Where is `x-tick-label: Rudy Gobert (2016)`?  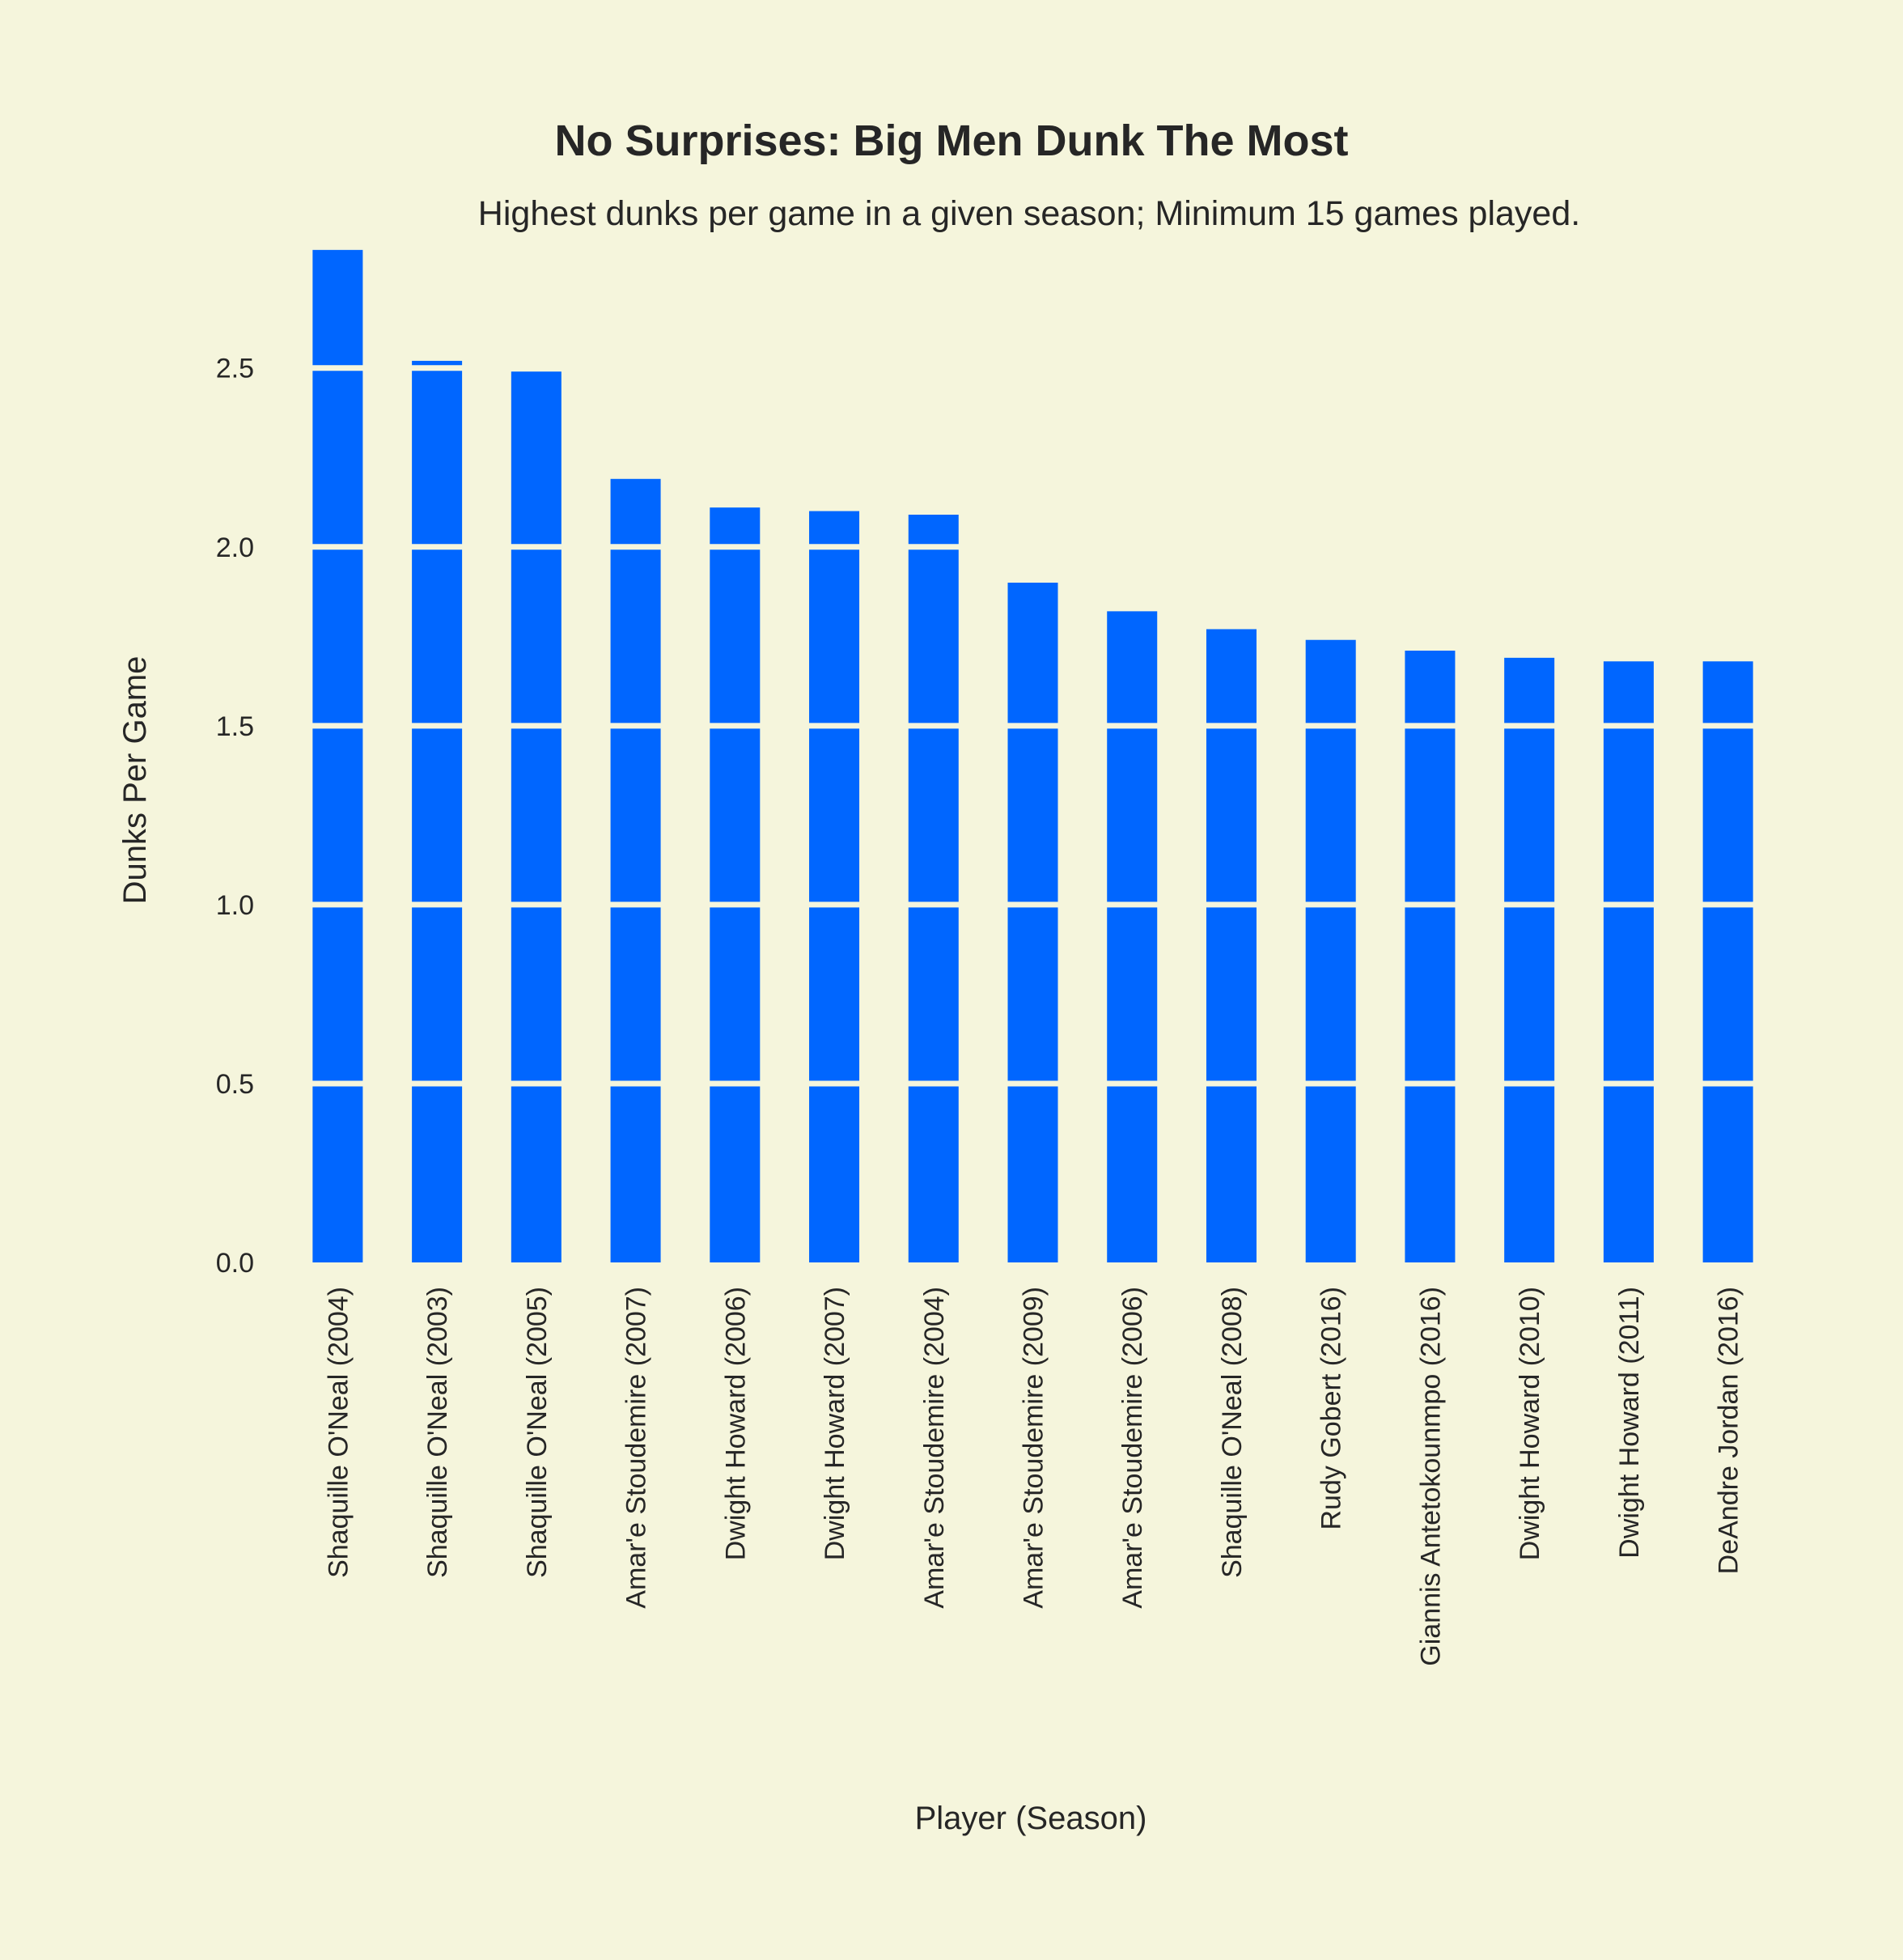 x-tick-label: Rudy Gobert (2016) is located at coordinates (1331, 1409).